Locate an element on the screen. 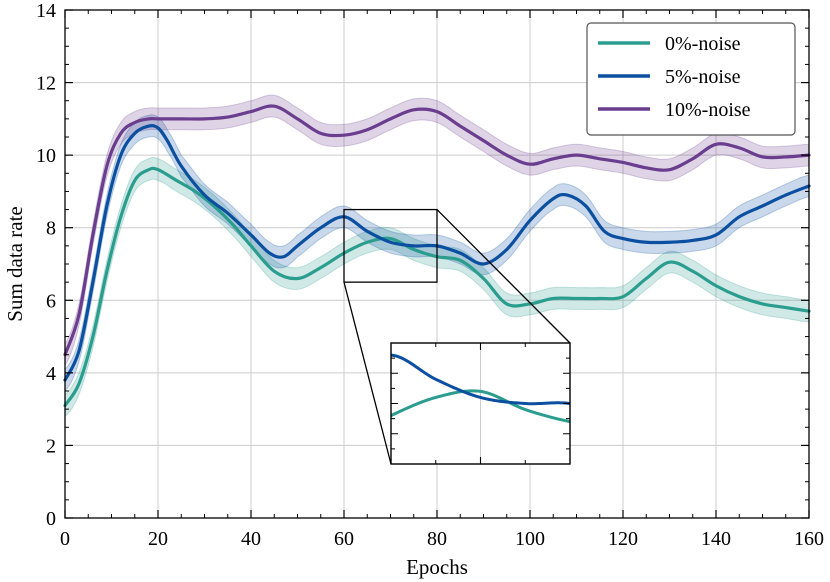  inset-plot is located at coordinates (480, 403).